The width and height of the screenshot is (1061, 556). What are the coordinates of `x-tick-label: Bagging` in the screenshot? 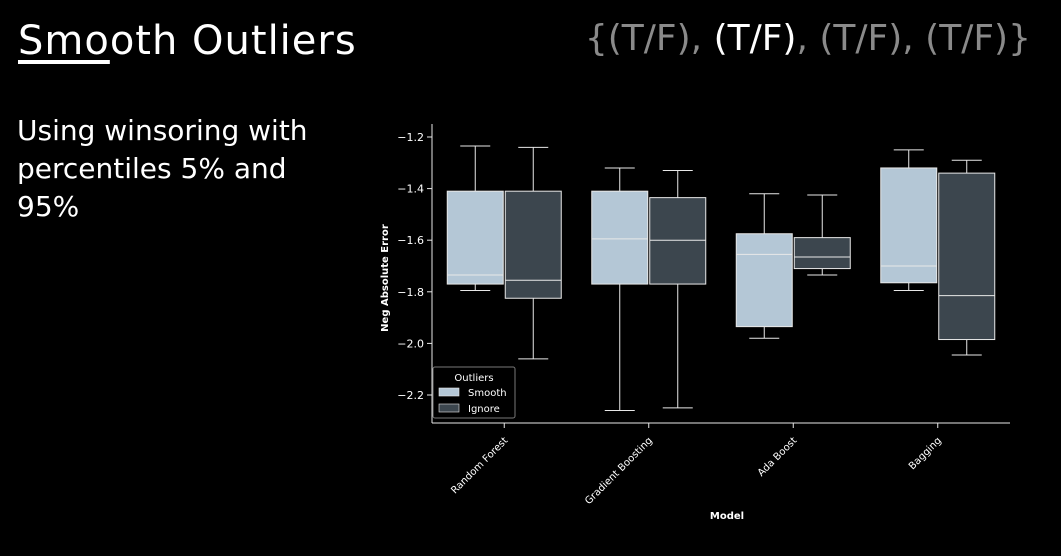 It's located at (925, 453).